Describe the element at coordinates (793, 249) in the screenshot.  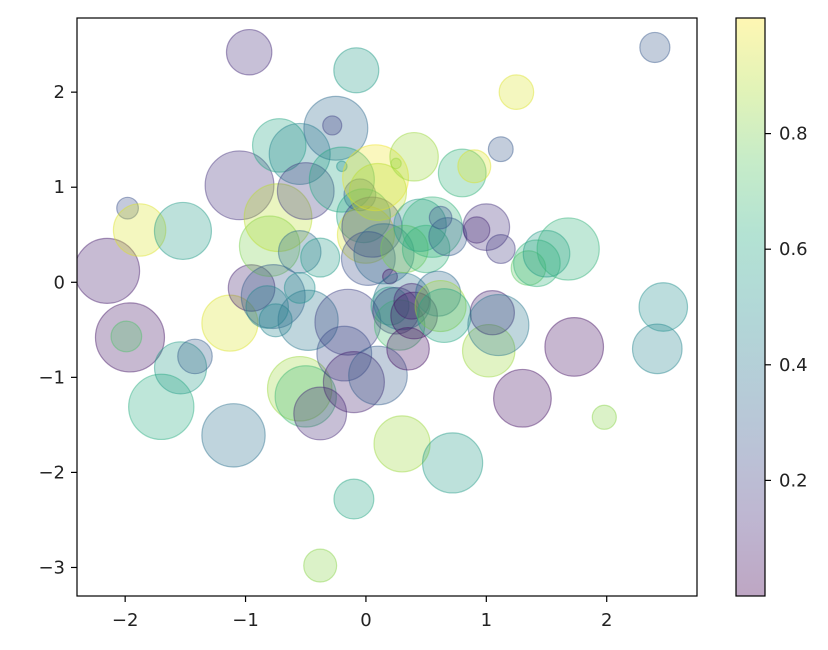
I see `colorbar-tick-label: 0.6` at that location.